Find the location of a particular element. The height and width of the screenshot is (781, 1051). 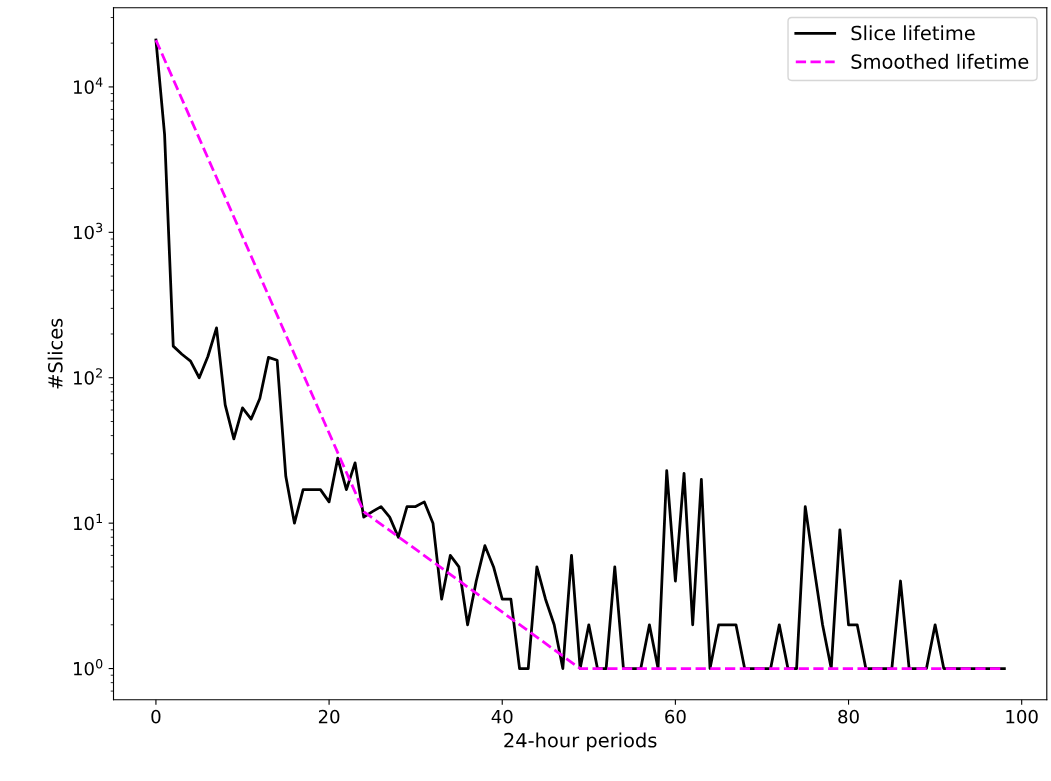

y-tick-label: 10$^{3}$ is located at coordinates (88, 231).